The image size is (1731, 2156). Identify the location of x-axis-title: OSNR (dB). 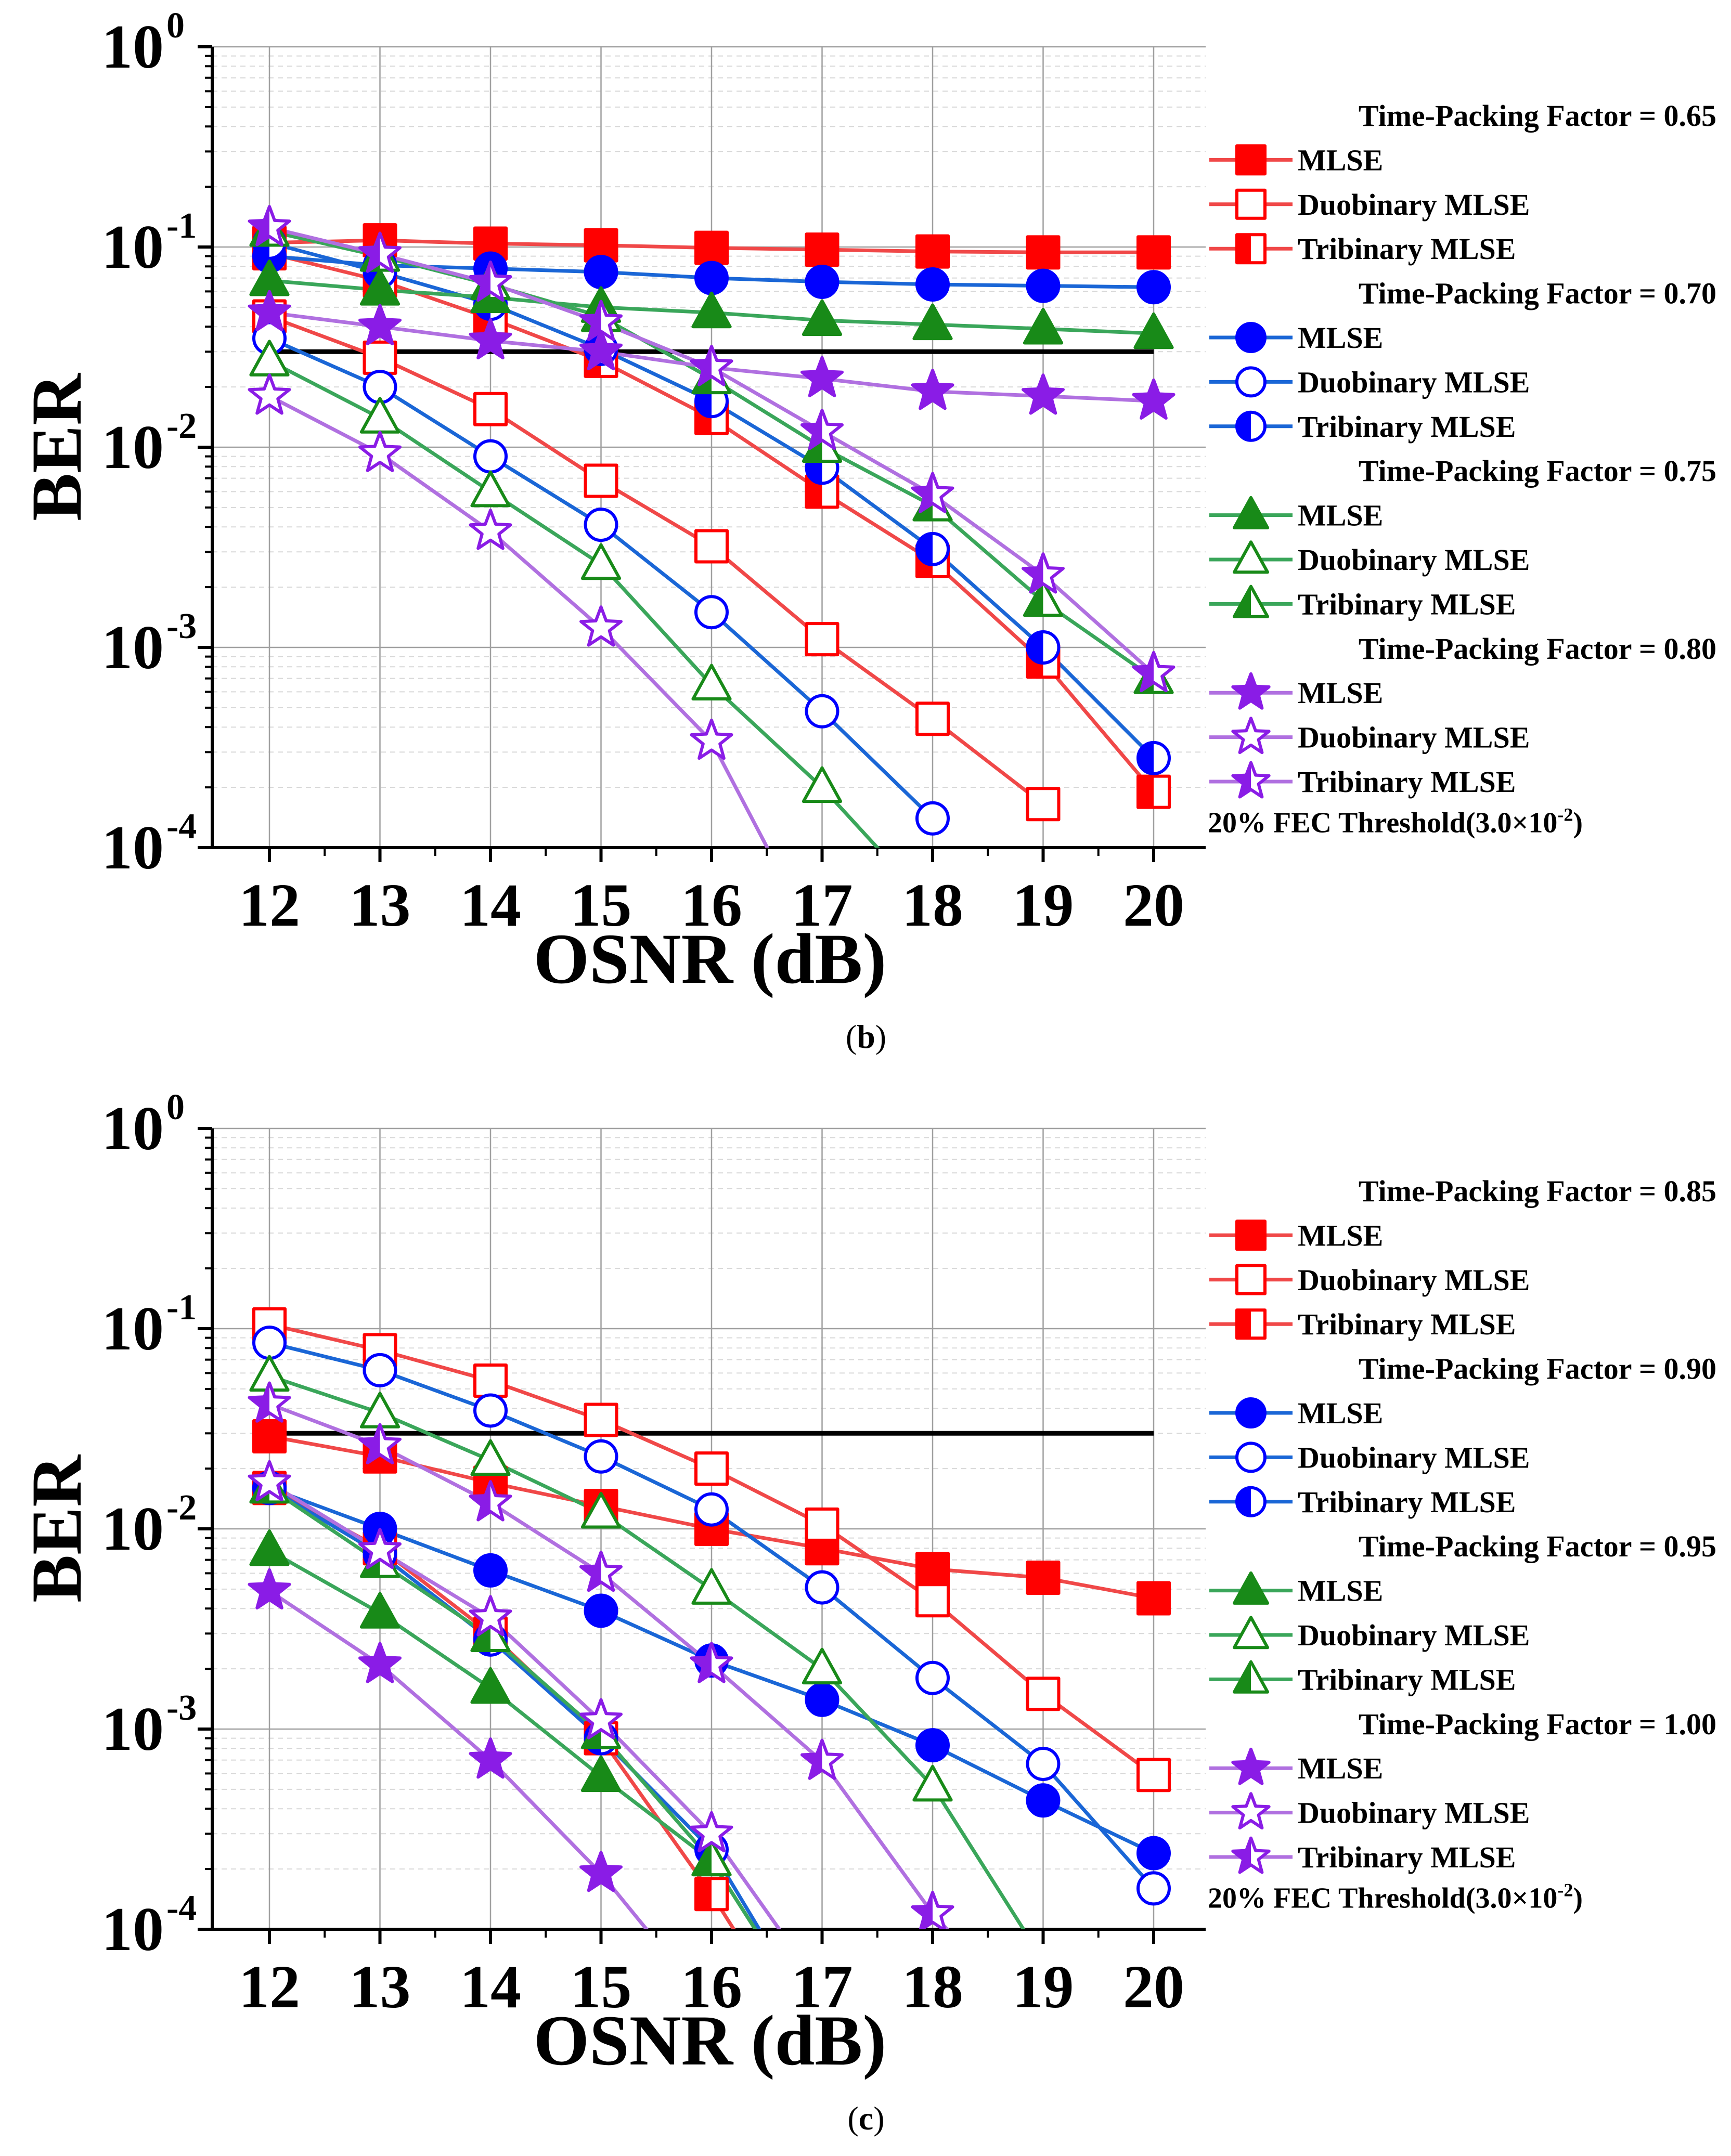
(710, 2040).